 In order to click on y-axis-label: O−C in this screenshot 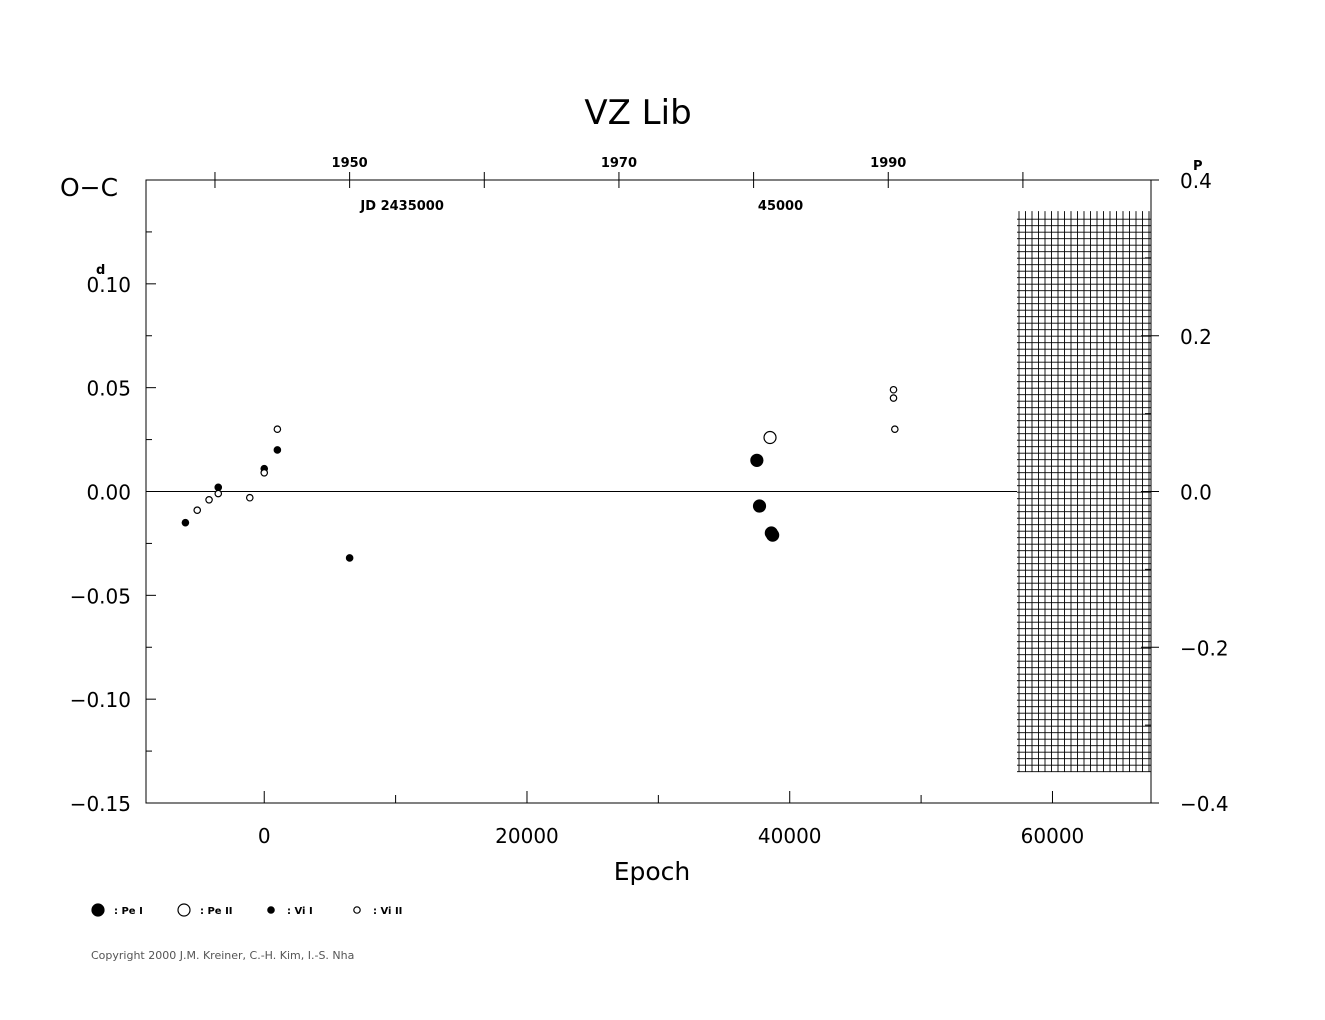, I will do `click(89, 187)`.